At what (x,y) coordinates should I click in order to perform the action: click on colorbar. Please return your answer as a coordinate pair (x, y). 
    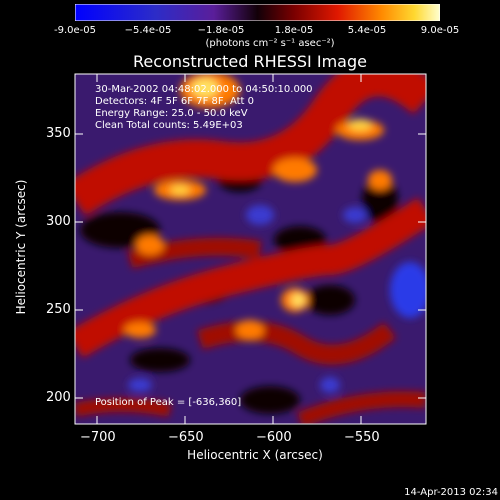
    Looking at the image, I should click on (257, 12).